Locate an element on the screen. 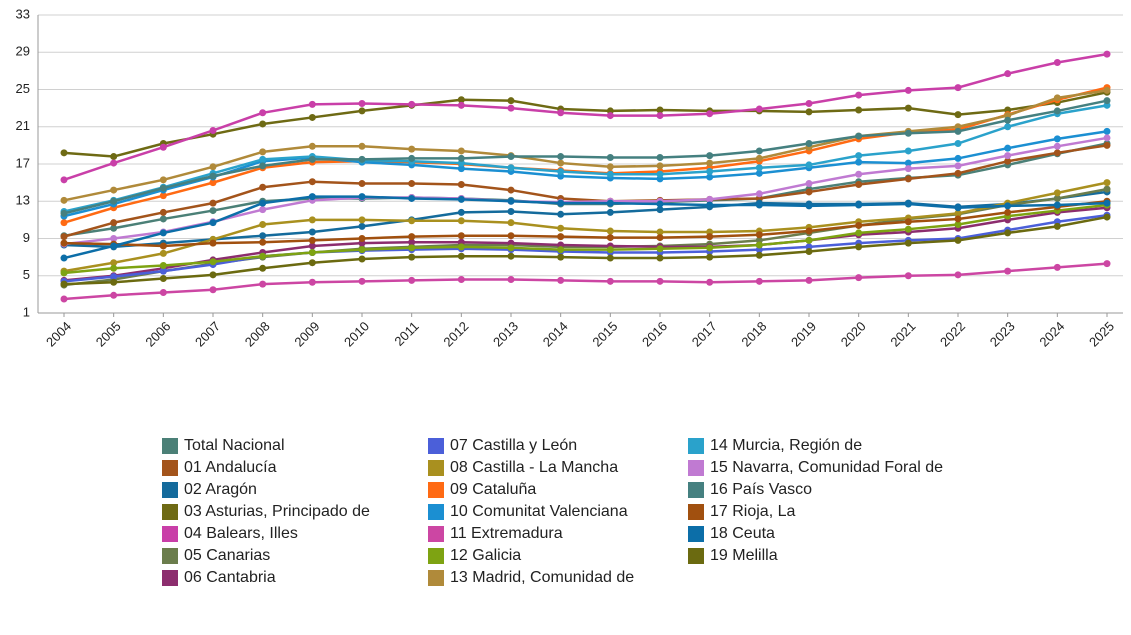 This screenshot has width=1131, height=635. x-tick-label: 2008 is located at coordinates (257, 334).